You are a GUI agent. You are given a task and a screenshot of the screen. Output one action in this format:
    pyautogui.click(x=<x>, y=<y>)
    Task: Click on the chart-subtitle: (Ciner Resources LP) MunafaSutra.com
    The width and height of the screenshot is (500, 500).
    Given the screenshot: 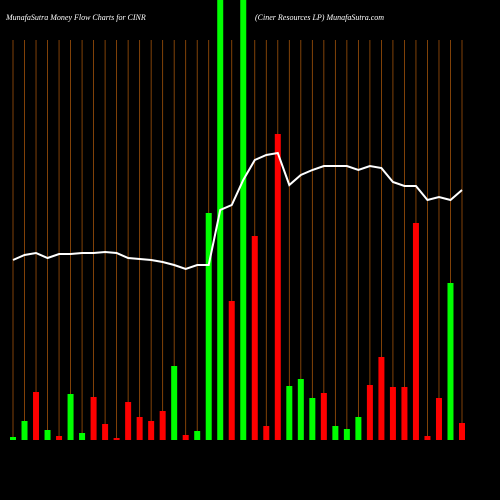 What is the action you would take?
    pyautogui.click(x=319, y=17)
    